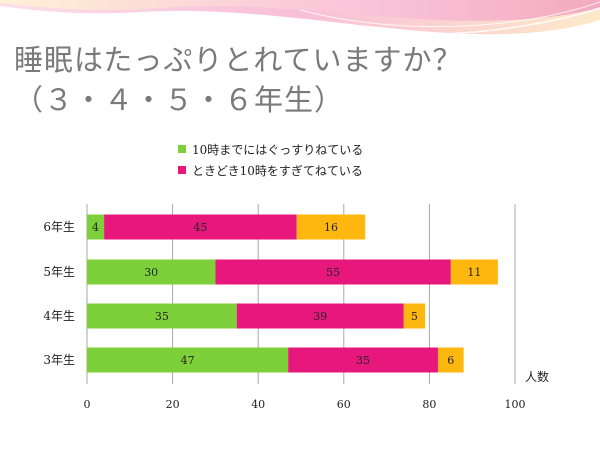  I want to click on x-tick-label-4: 80, so click(429, 404).